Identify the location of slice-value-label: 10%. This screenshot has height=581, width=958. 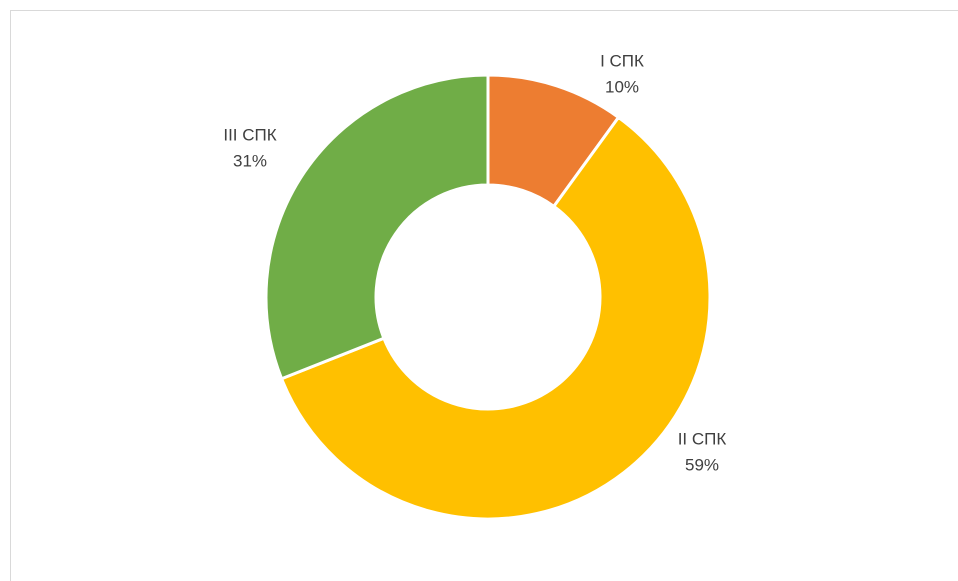
(622, 86).